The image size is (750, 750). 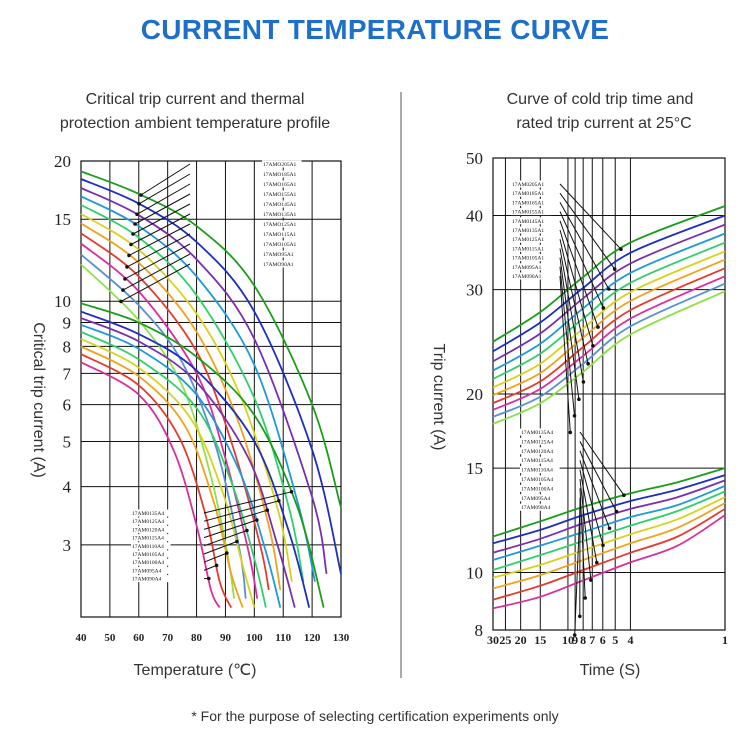 What do you see at coordinates (528, 222) in the screenshot?
I see `right-chart-upper-legend-label: 17AM0145A1` at bounding box center [528, 222].